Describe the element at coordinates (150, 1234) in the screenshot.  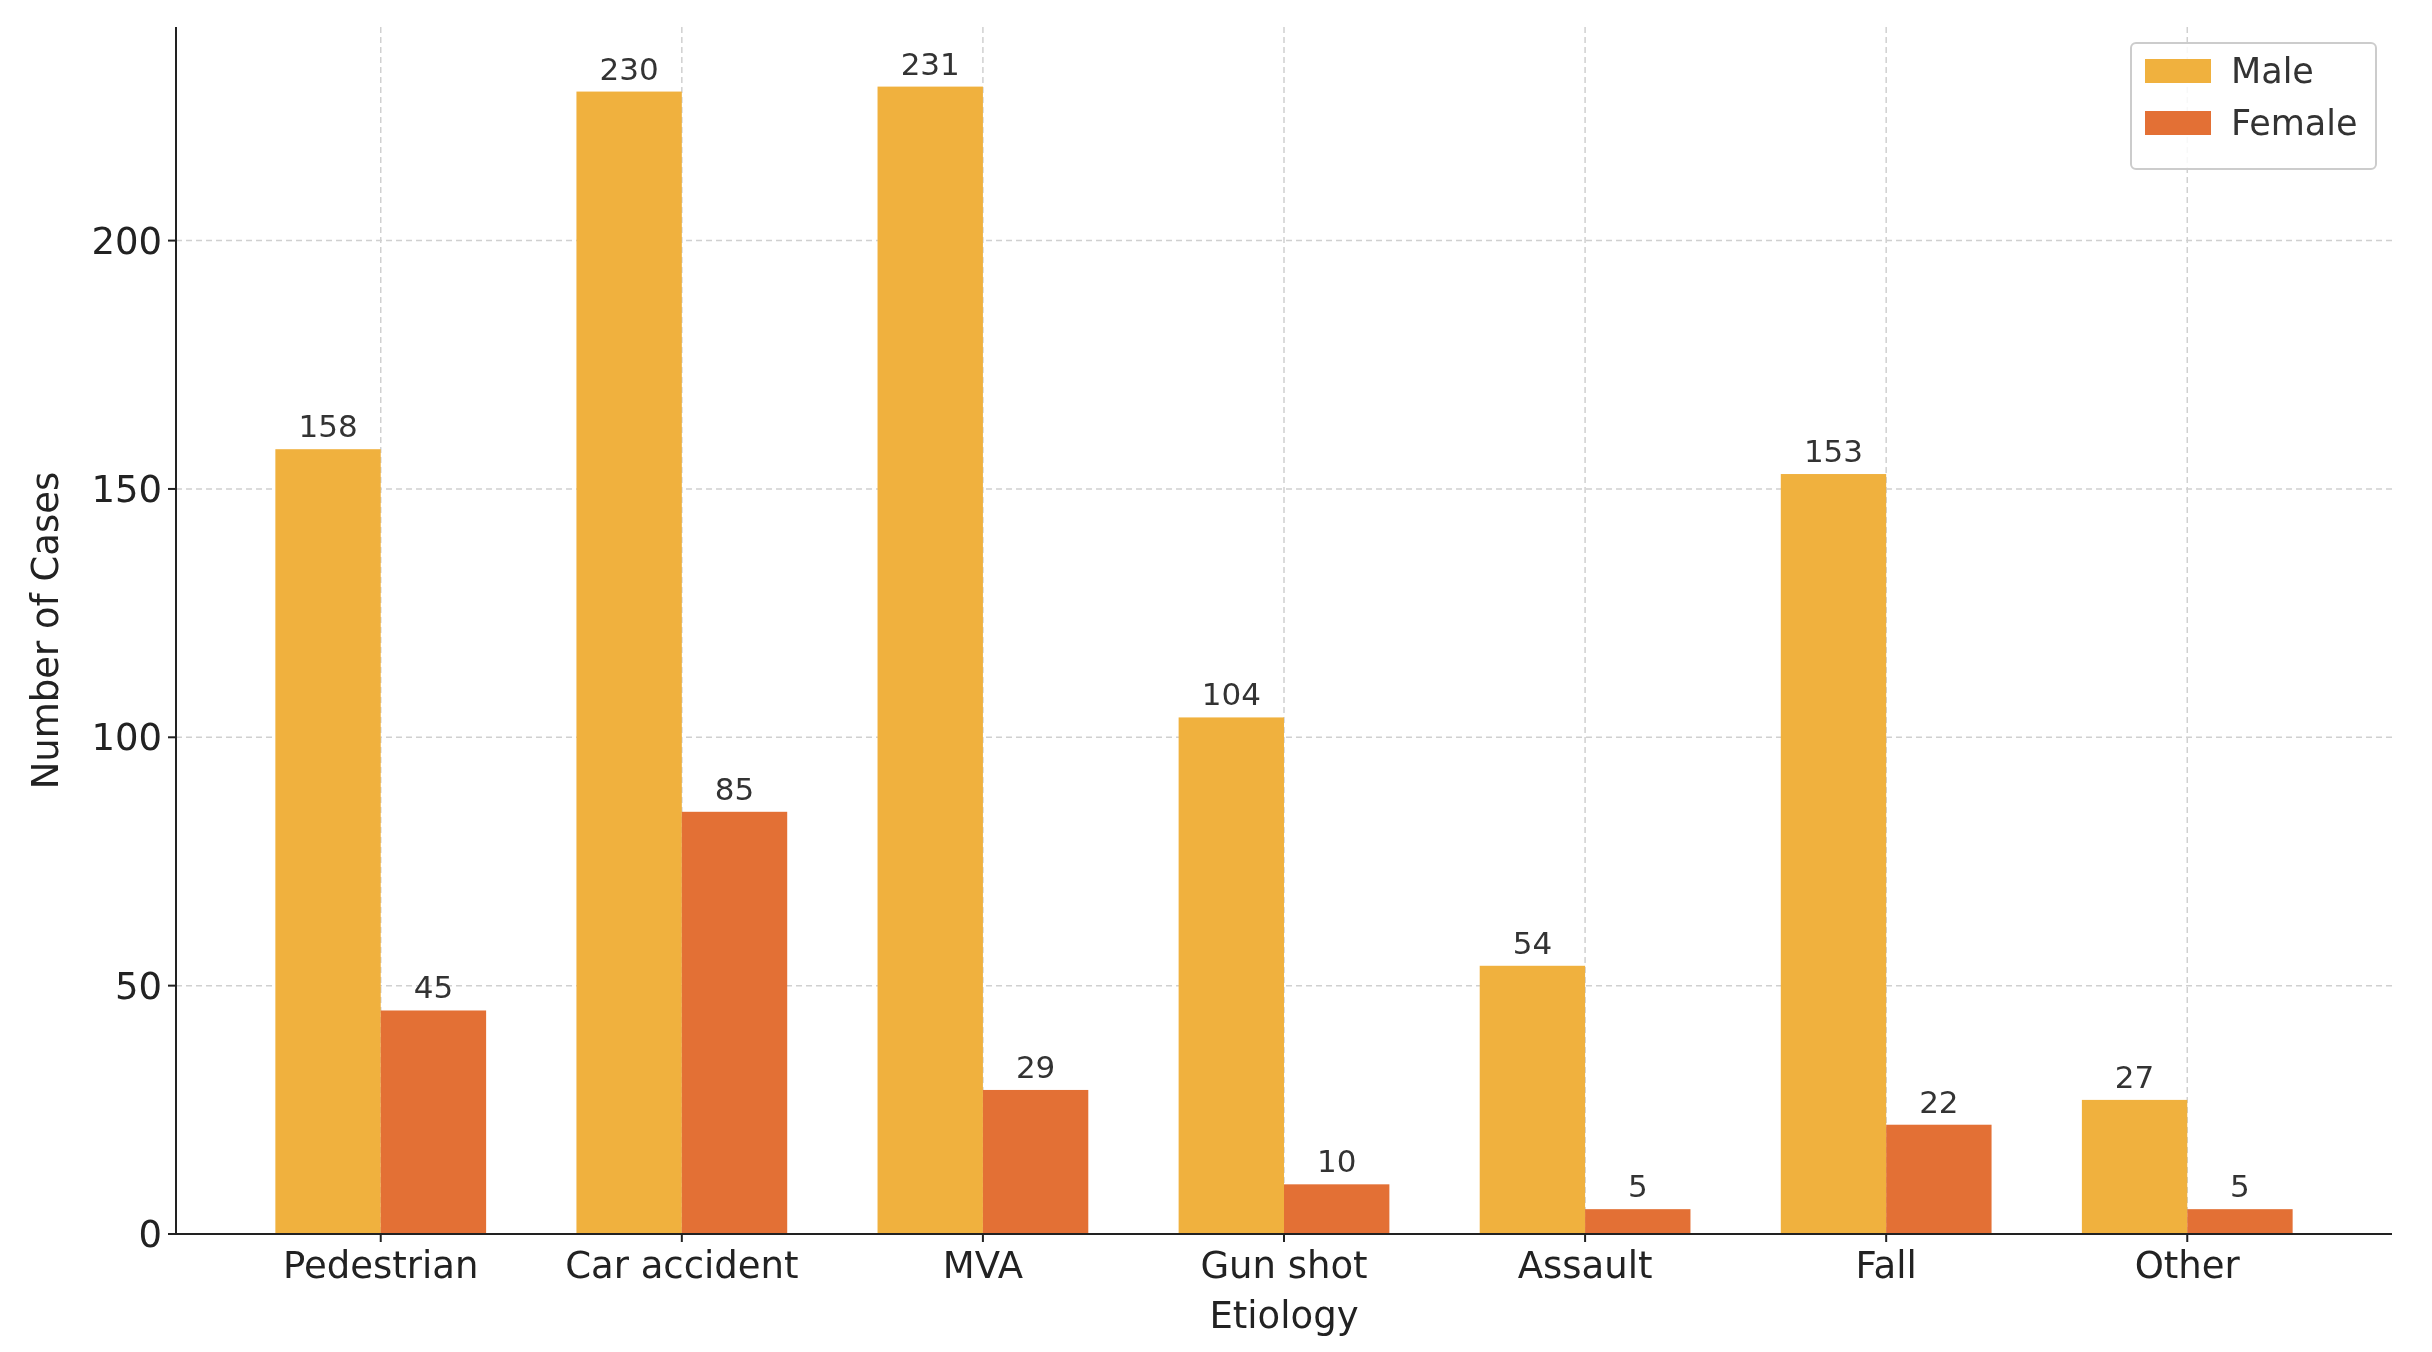
I see `y-tick-label: 0` at that location.